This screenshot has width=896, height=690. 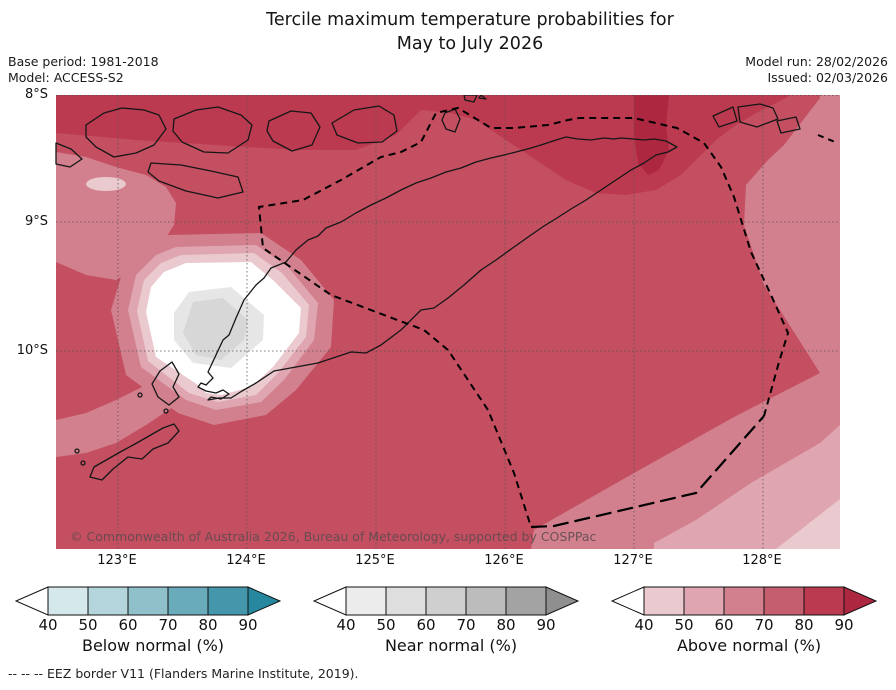 What do you see at coordinates (633, 560) in the screenshot?
I see `x-tick-label: 127°E` at bounding box center [633, 560].